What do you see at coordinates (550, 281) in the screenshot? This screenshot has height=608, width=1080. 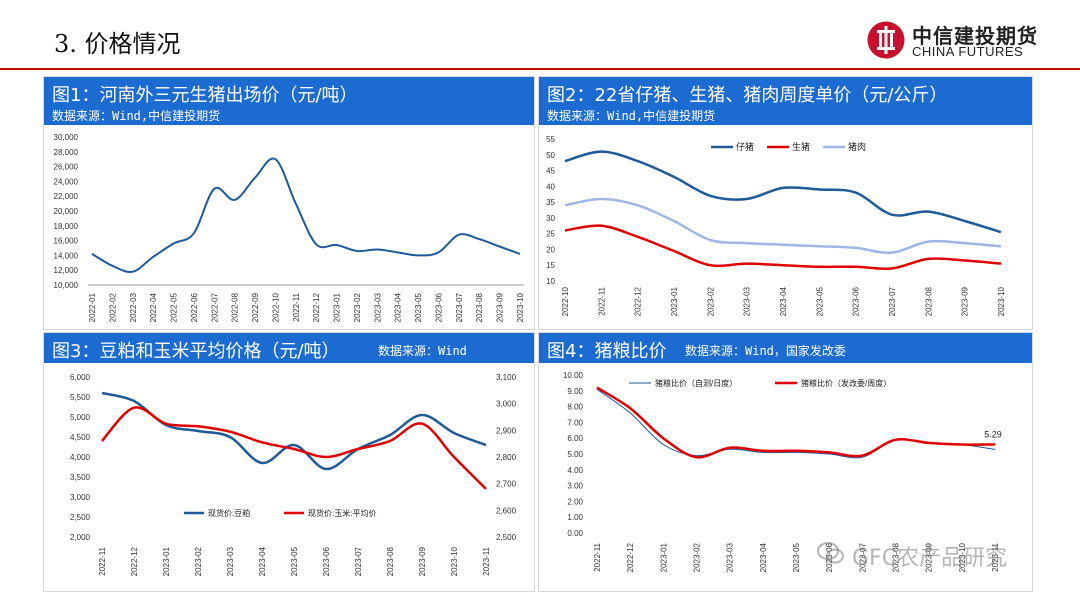 I see `fig2-ytick: 10` at bounding box center [550, 281].